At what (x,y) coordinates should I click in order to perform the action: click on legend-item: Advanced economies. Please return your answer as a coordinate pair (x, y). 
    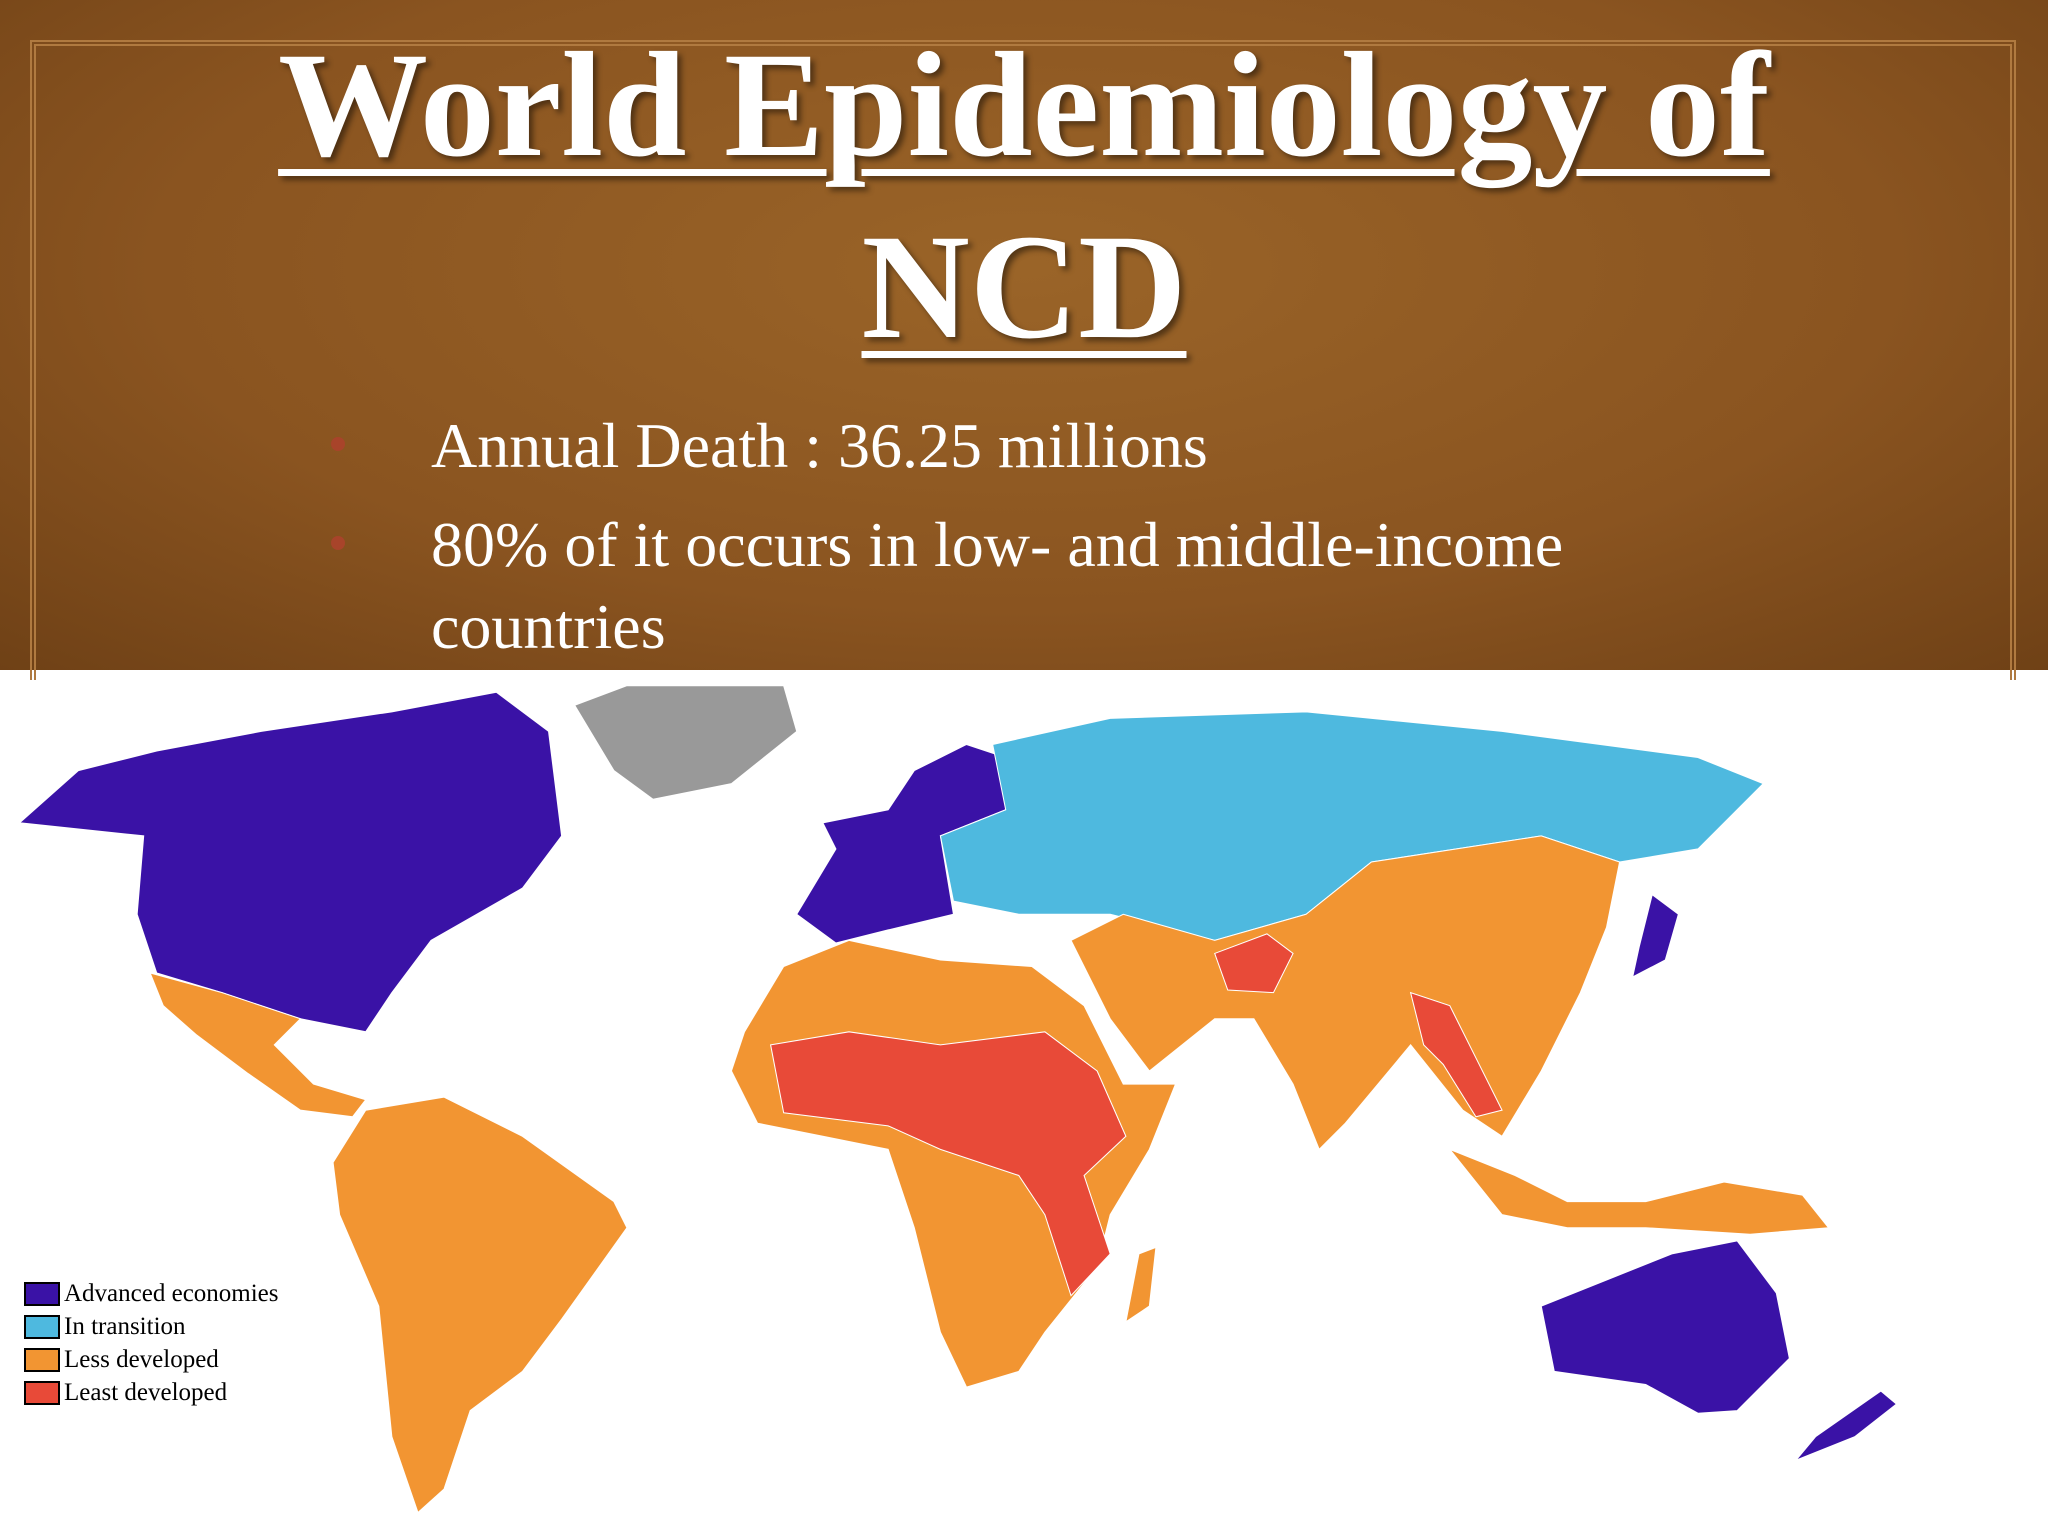
    Looking at the image, I should click on (151, 1293).